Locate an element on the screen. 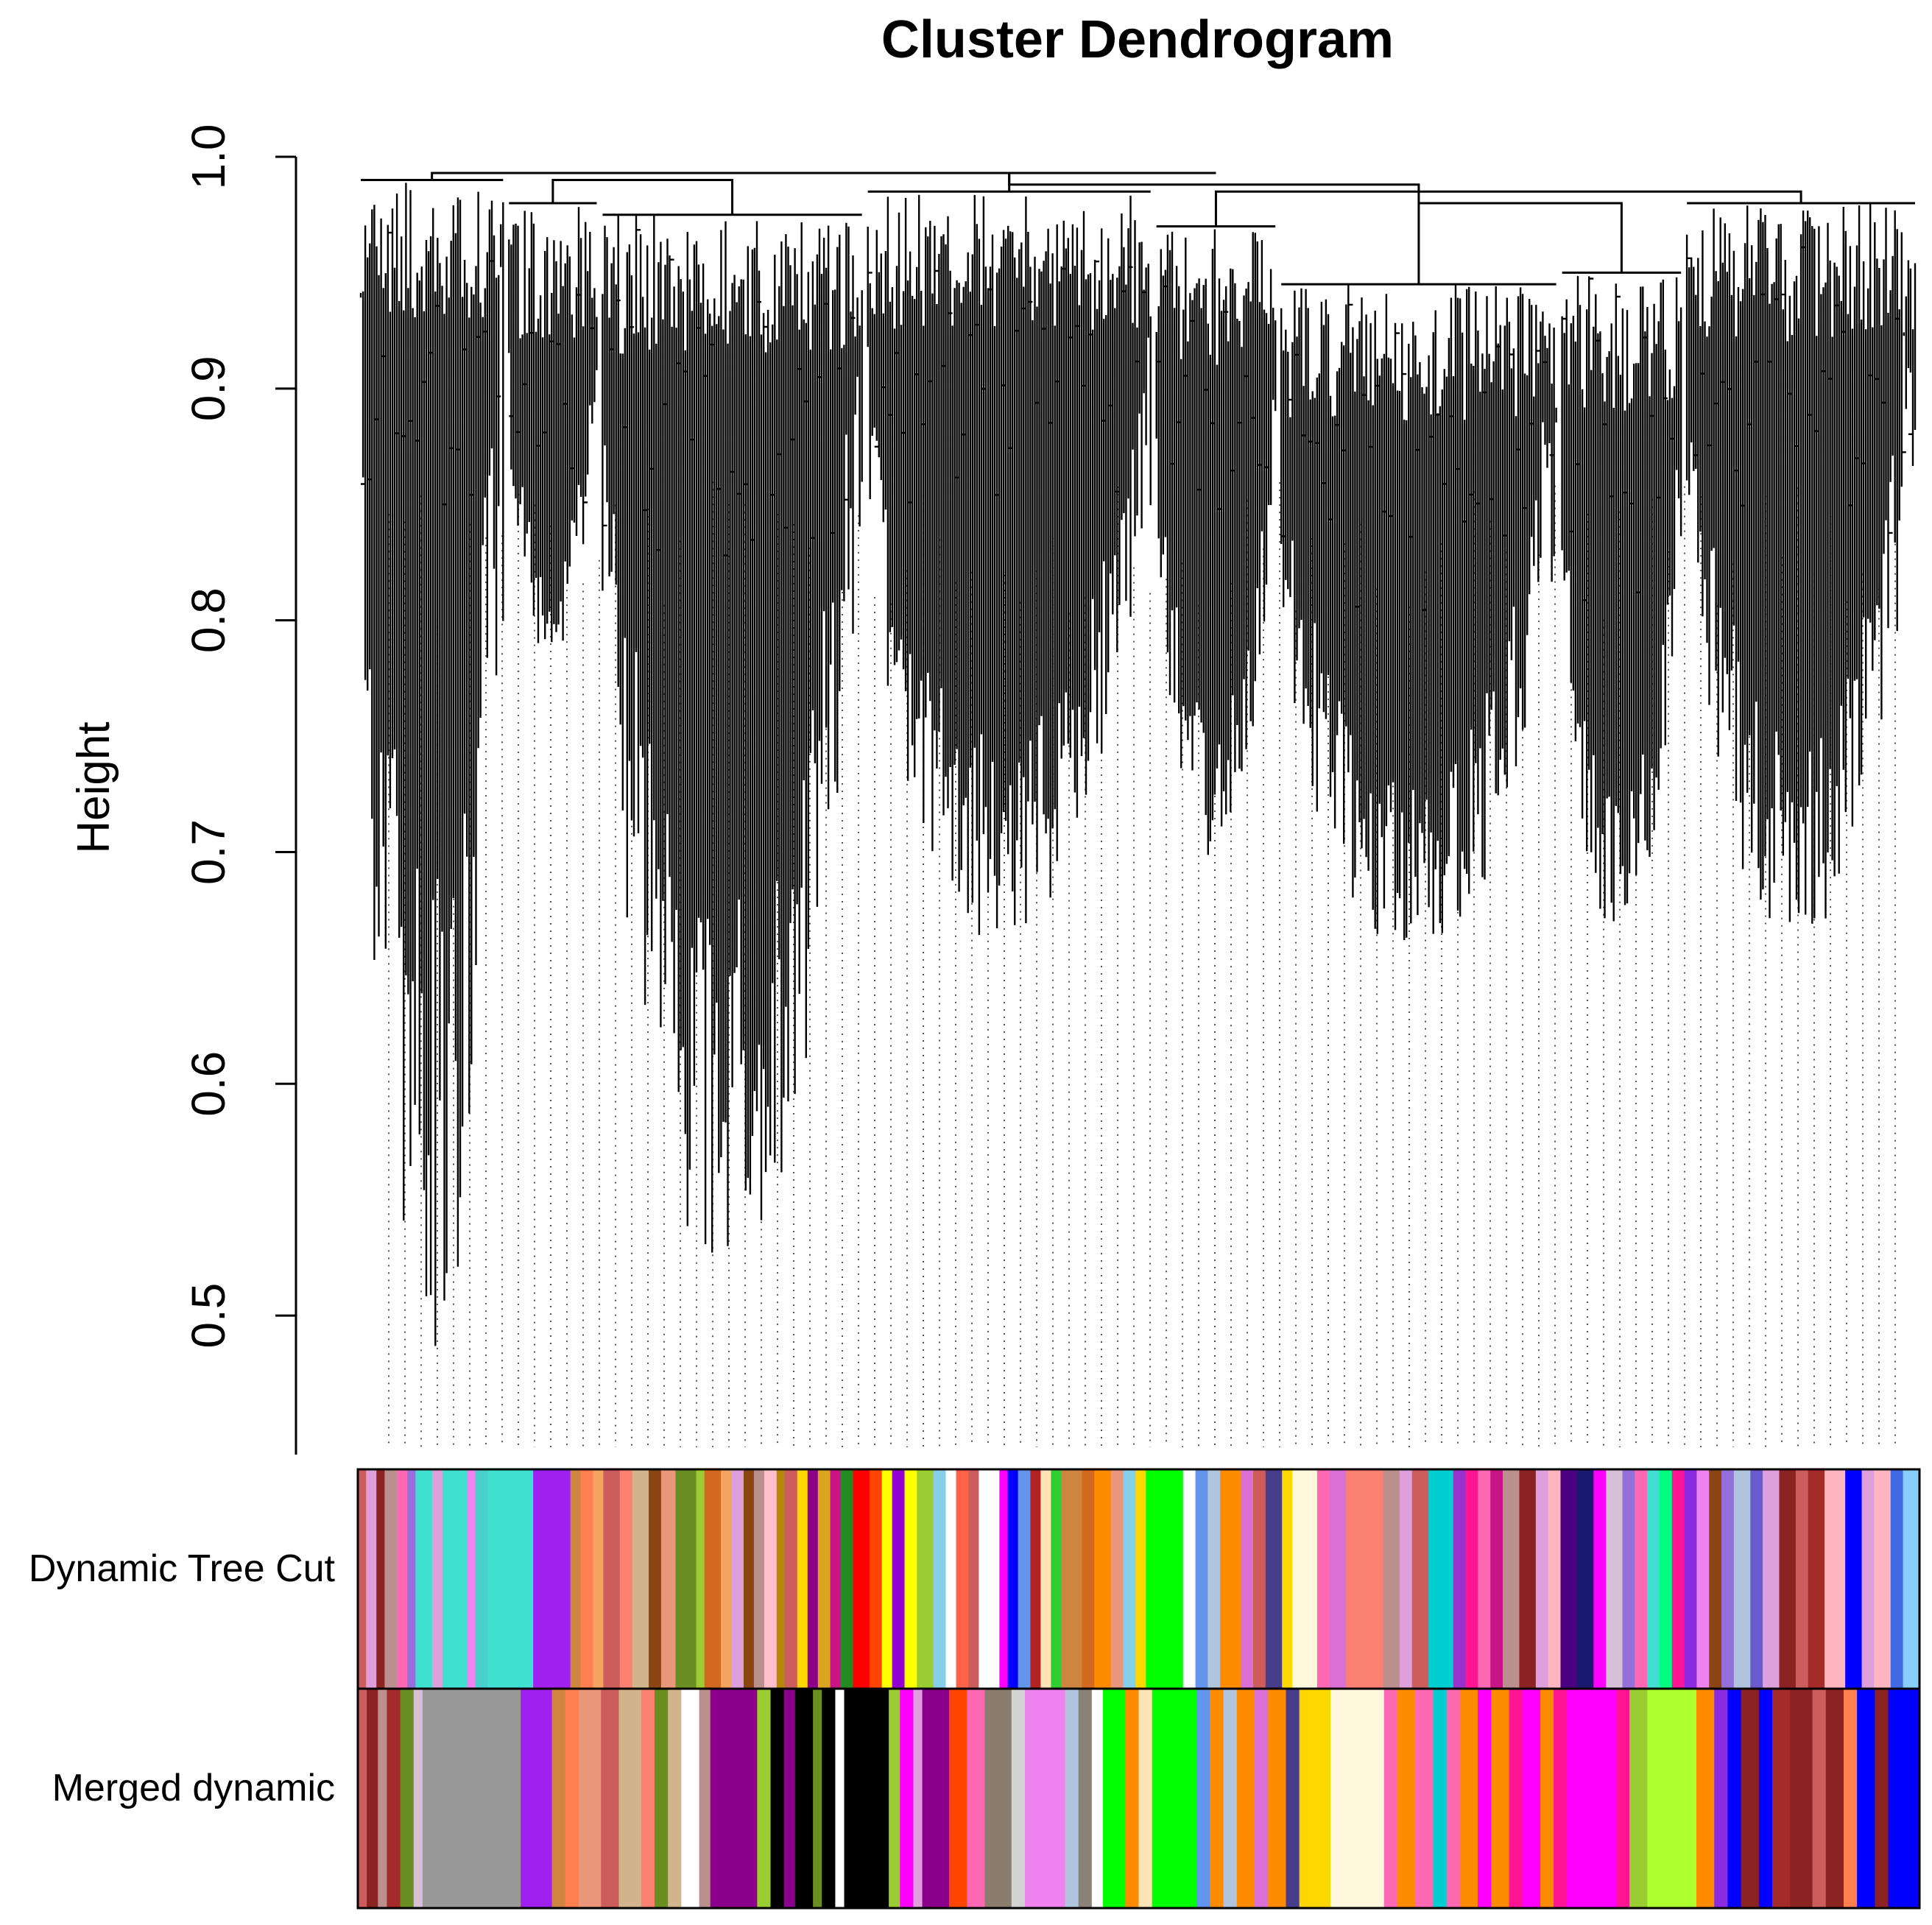 This screenshot has height=1925, width=1932. color-row-0: Dynamic Tree Cut is located at coordinates (975, 1579).